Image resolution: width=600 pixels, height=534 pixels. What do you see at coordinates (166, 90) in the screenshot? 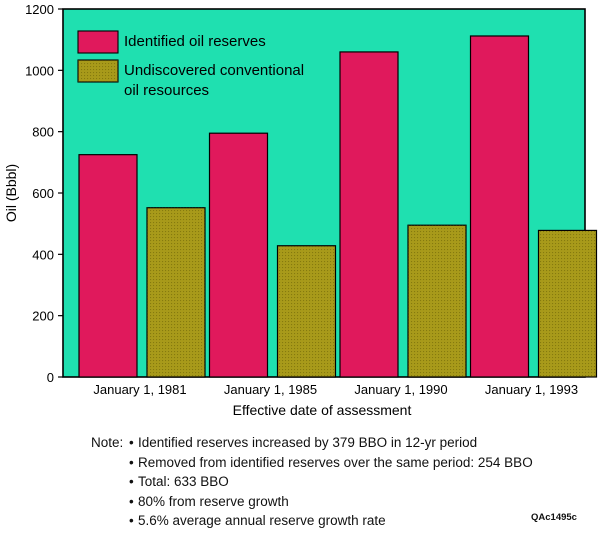
I see `legend-label: oil resources` at bounding box center [166, 90].